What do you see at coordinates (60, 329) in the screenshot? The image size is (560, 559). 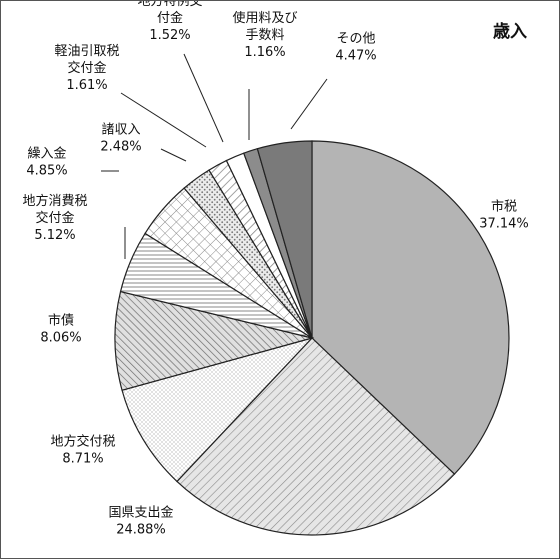 I see `slice-label-3: 市債 8.06%` at bounding box center [60, 329].